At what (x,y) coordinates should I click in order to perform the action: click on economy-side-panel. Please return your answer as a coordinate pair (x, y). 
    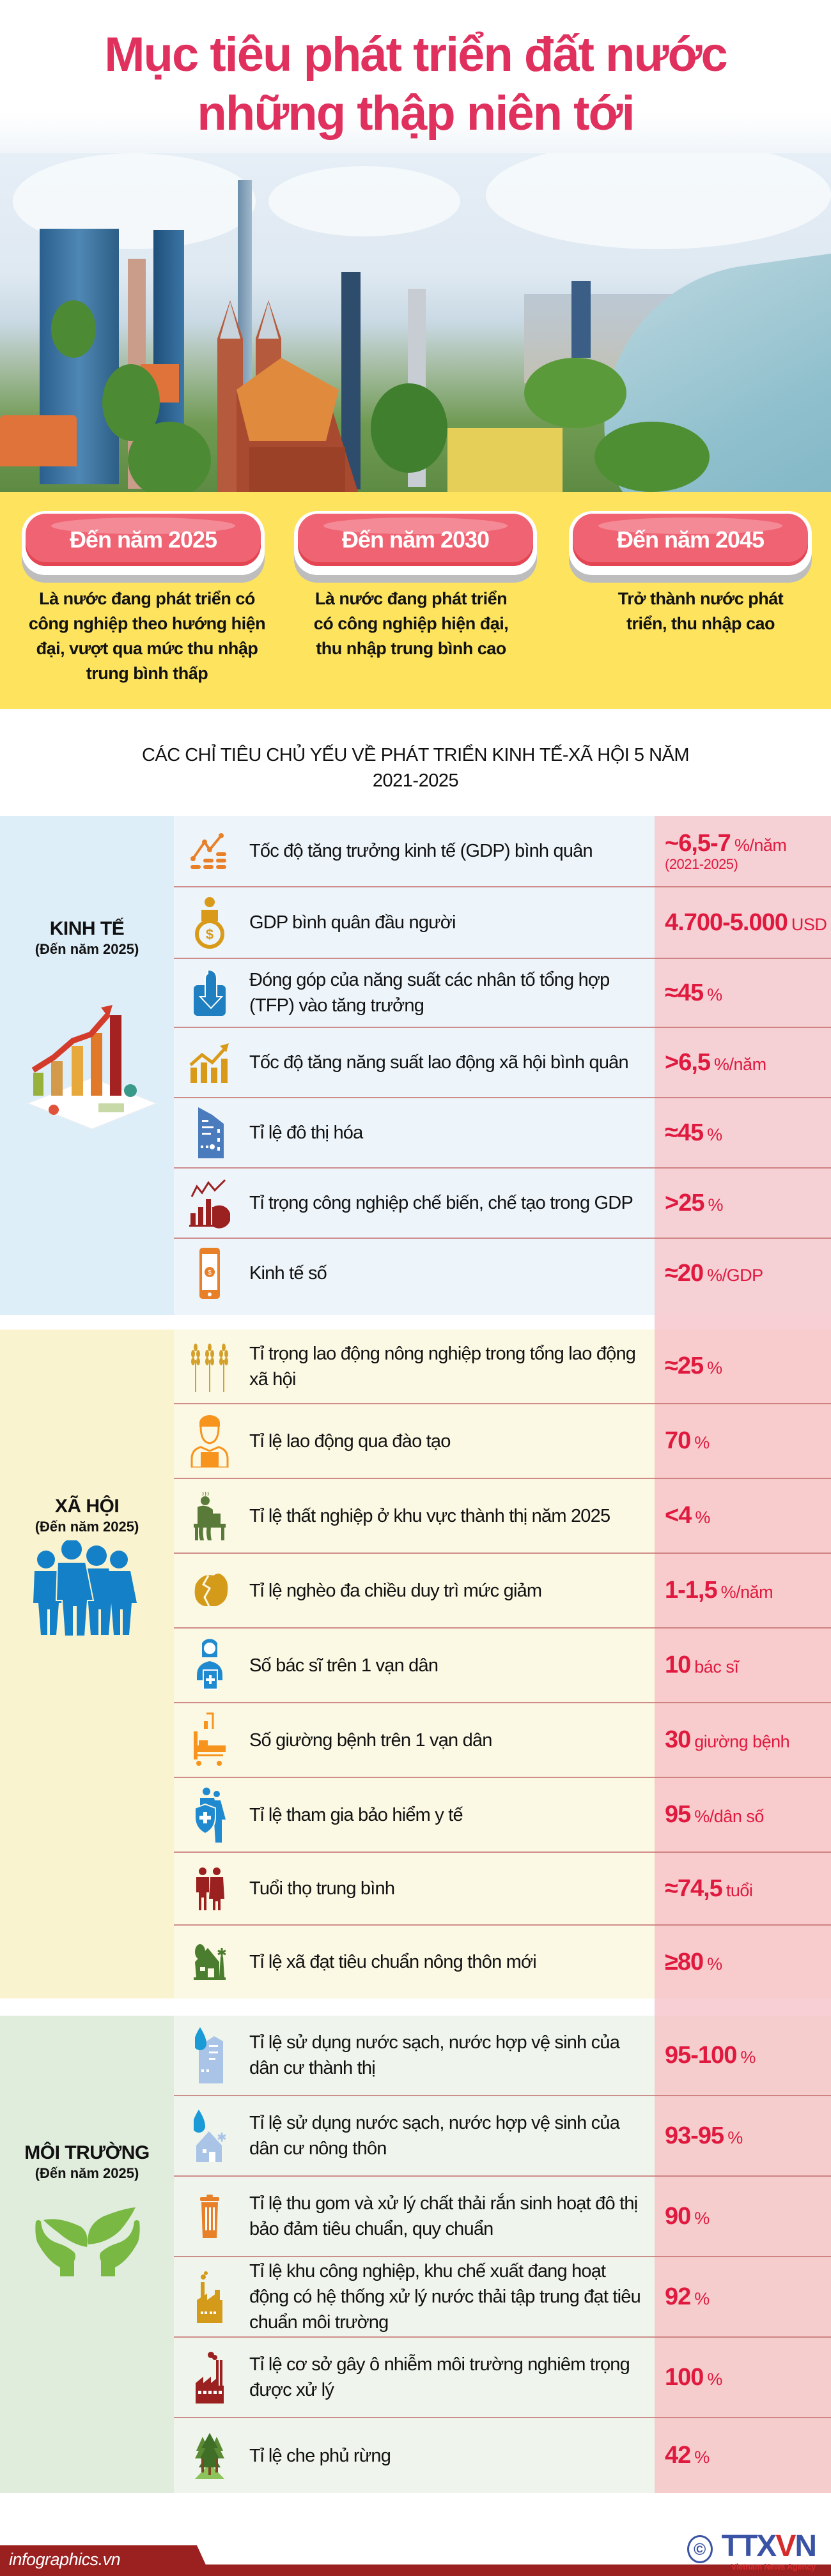
    Looking at the image, I should click on (87, 1065).